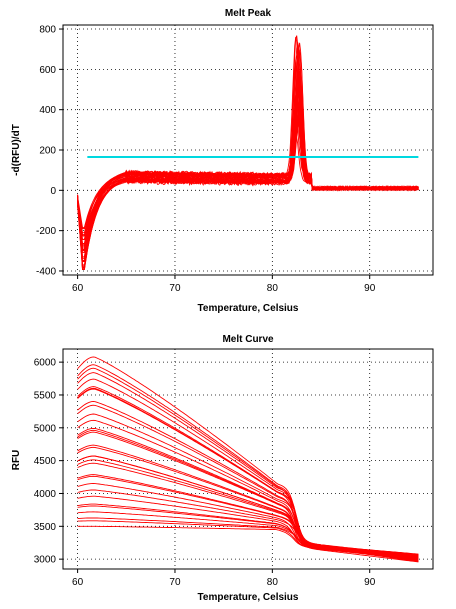  I want to click on melt-peak-x-tick-label: 80, so click(273, 288).